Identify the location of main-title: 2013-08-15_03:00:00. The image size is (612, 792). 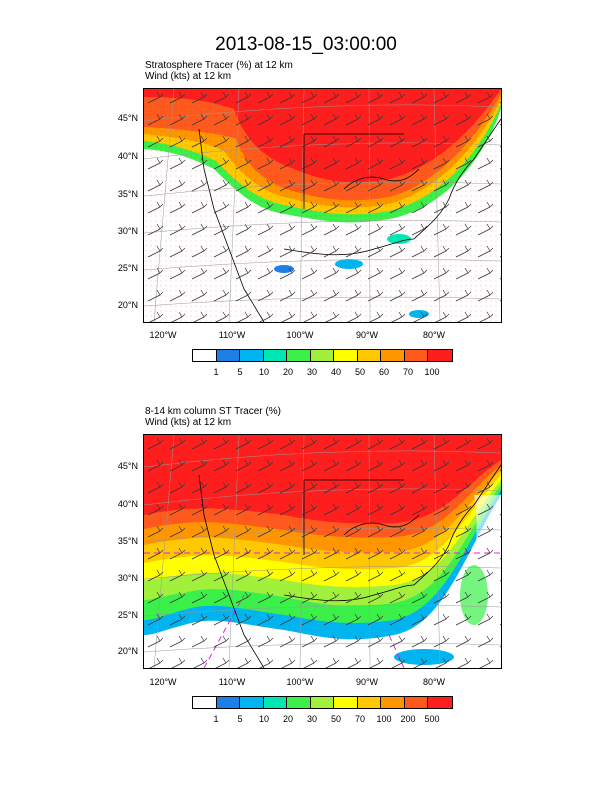
(306, 44).